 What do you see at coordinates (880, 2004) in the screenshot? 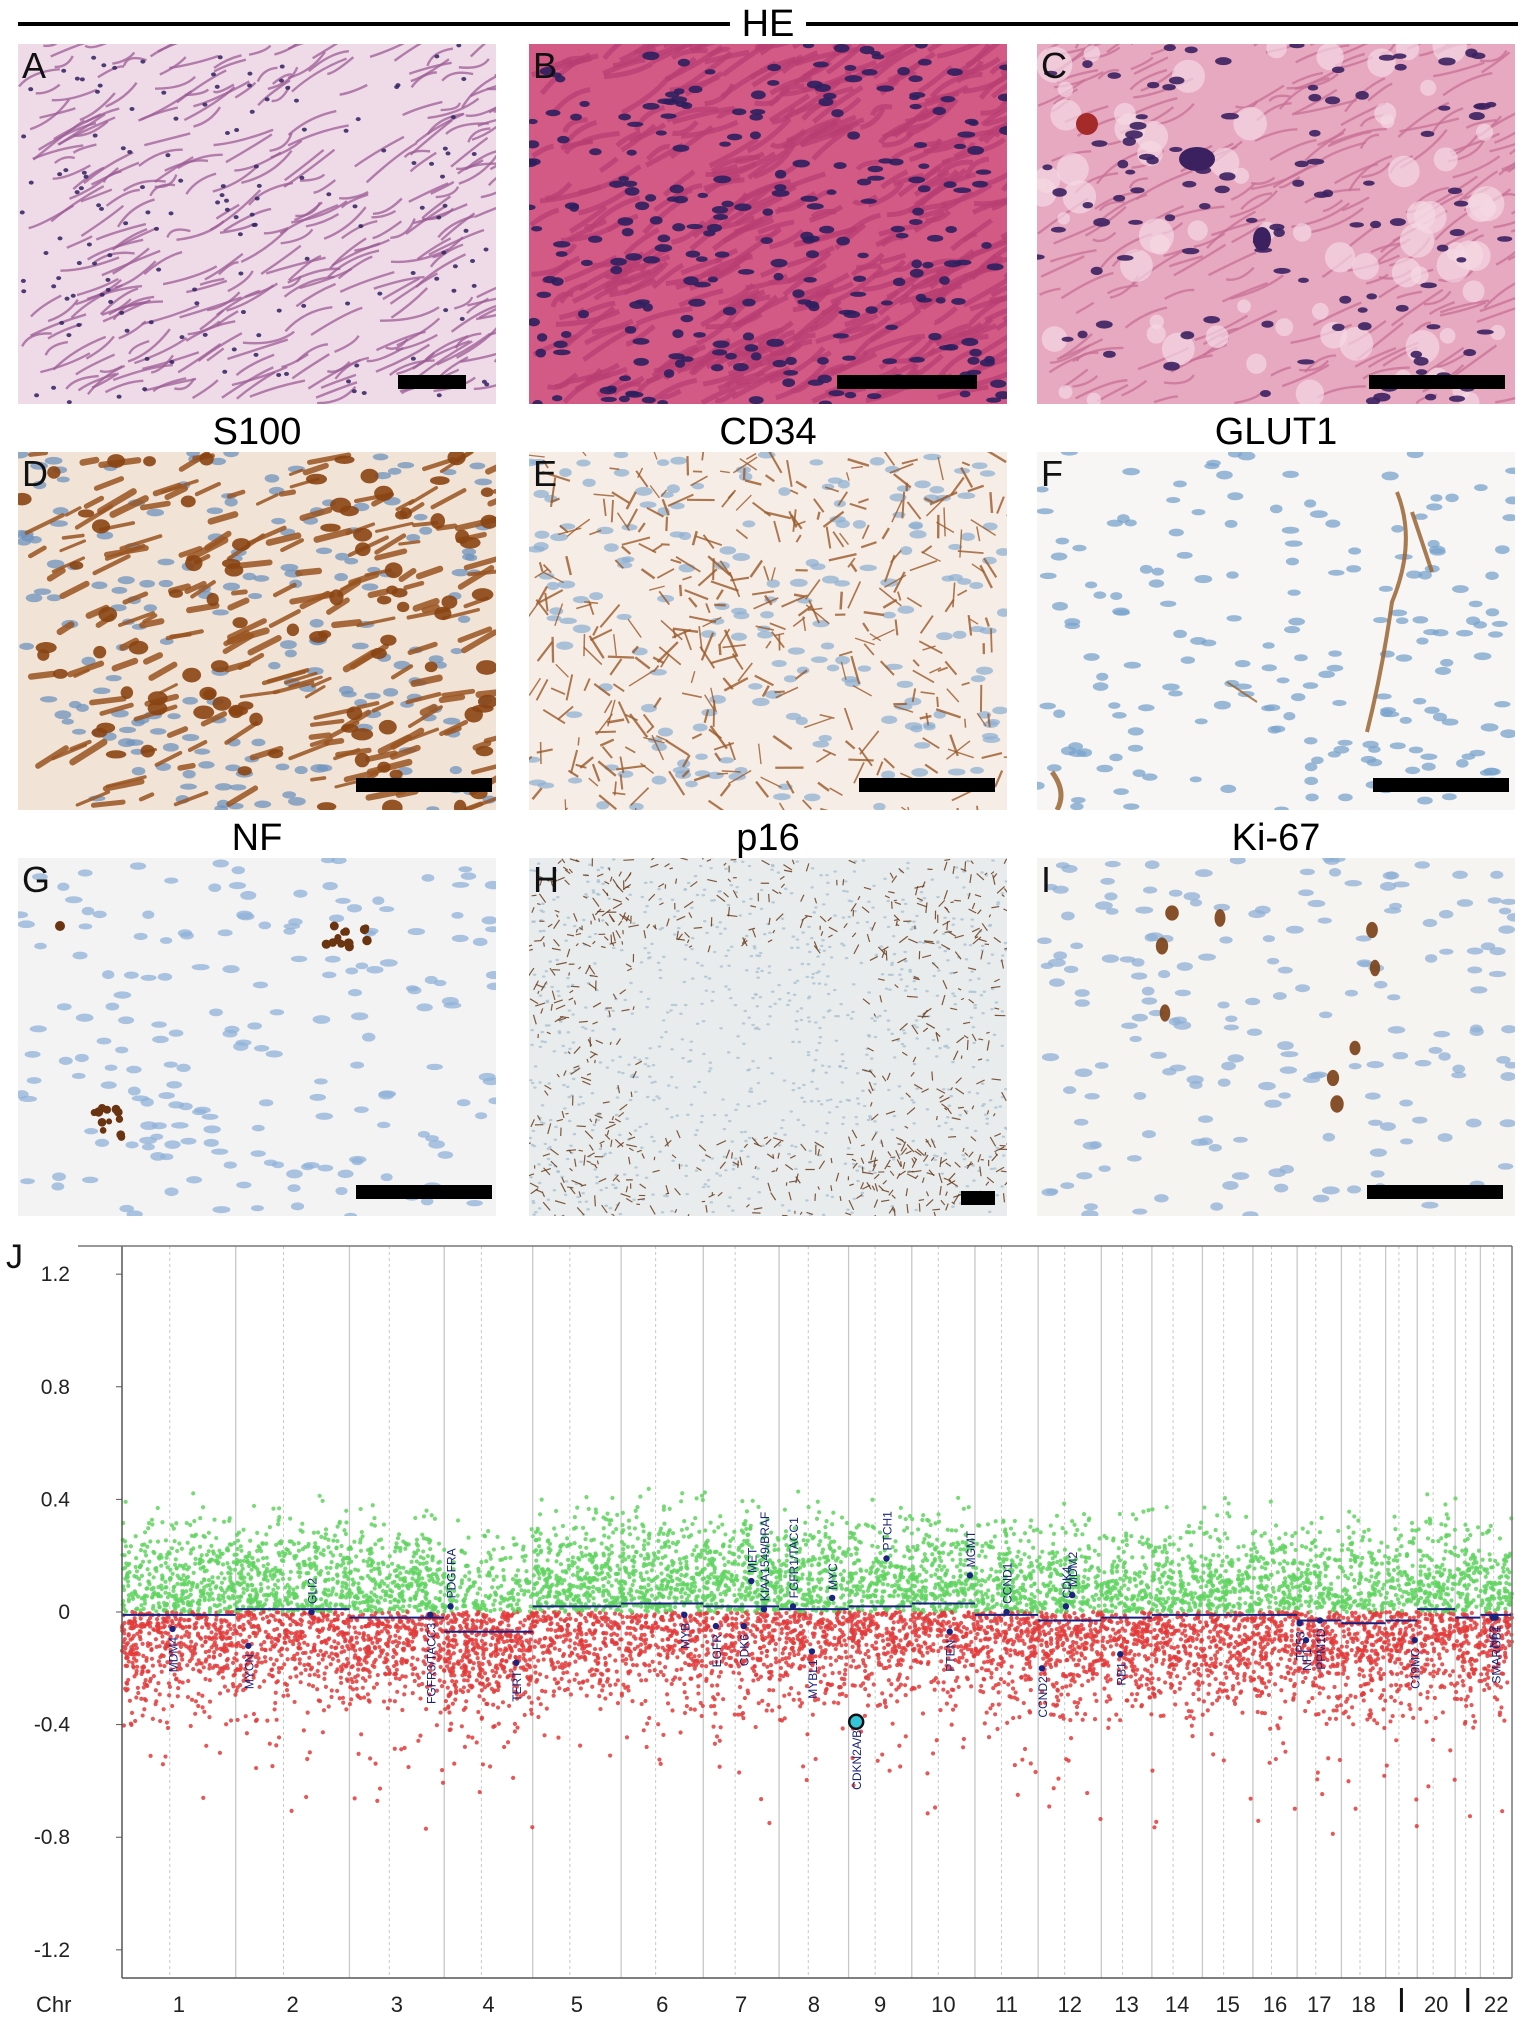
I see `chromosome-label: 9` at bounding box center [880, 2004].